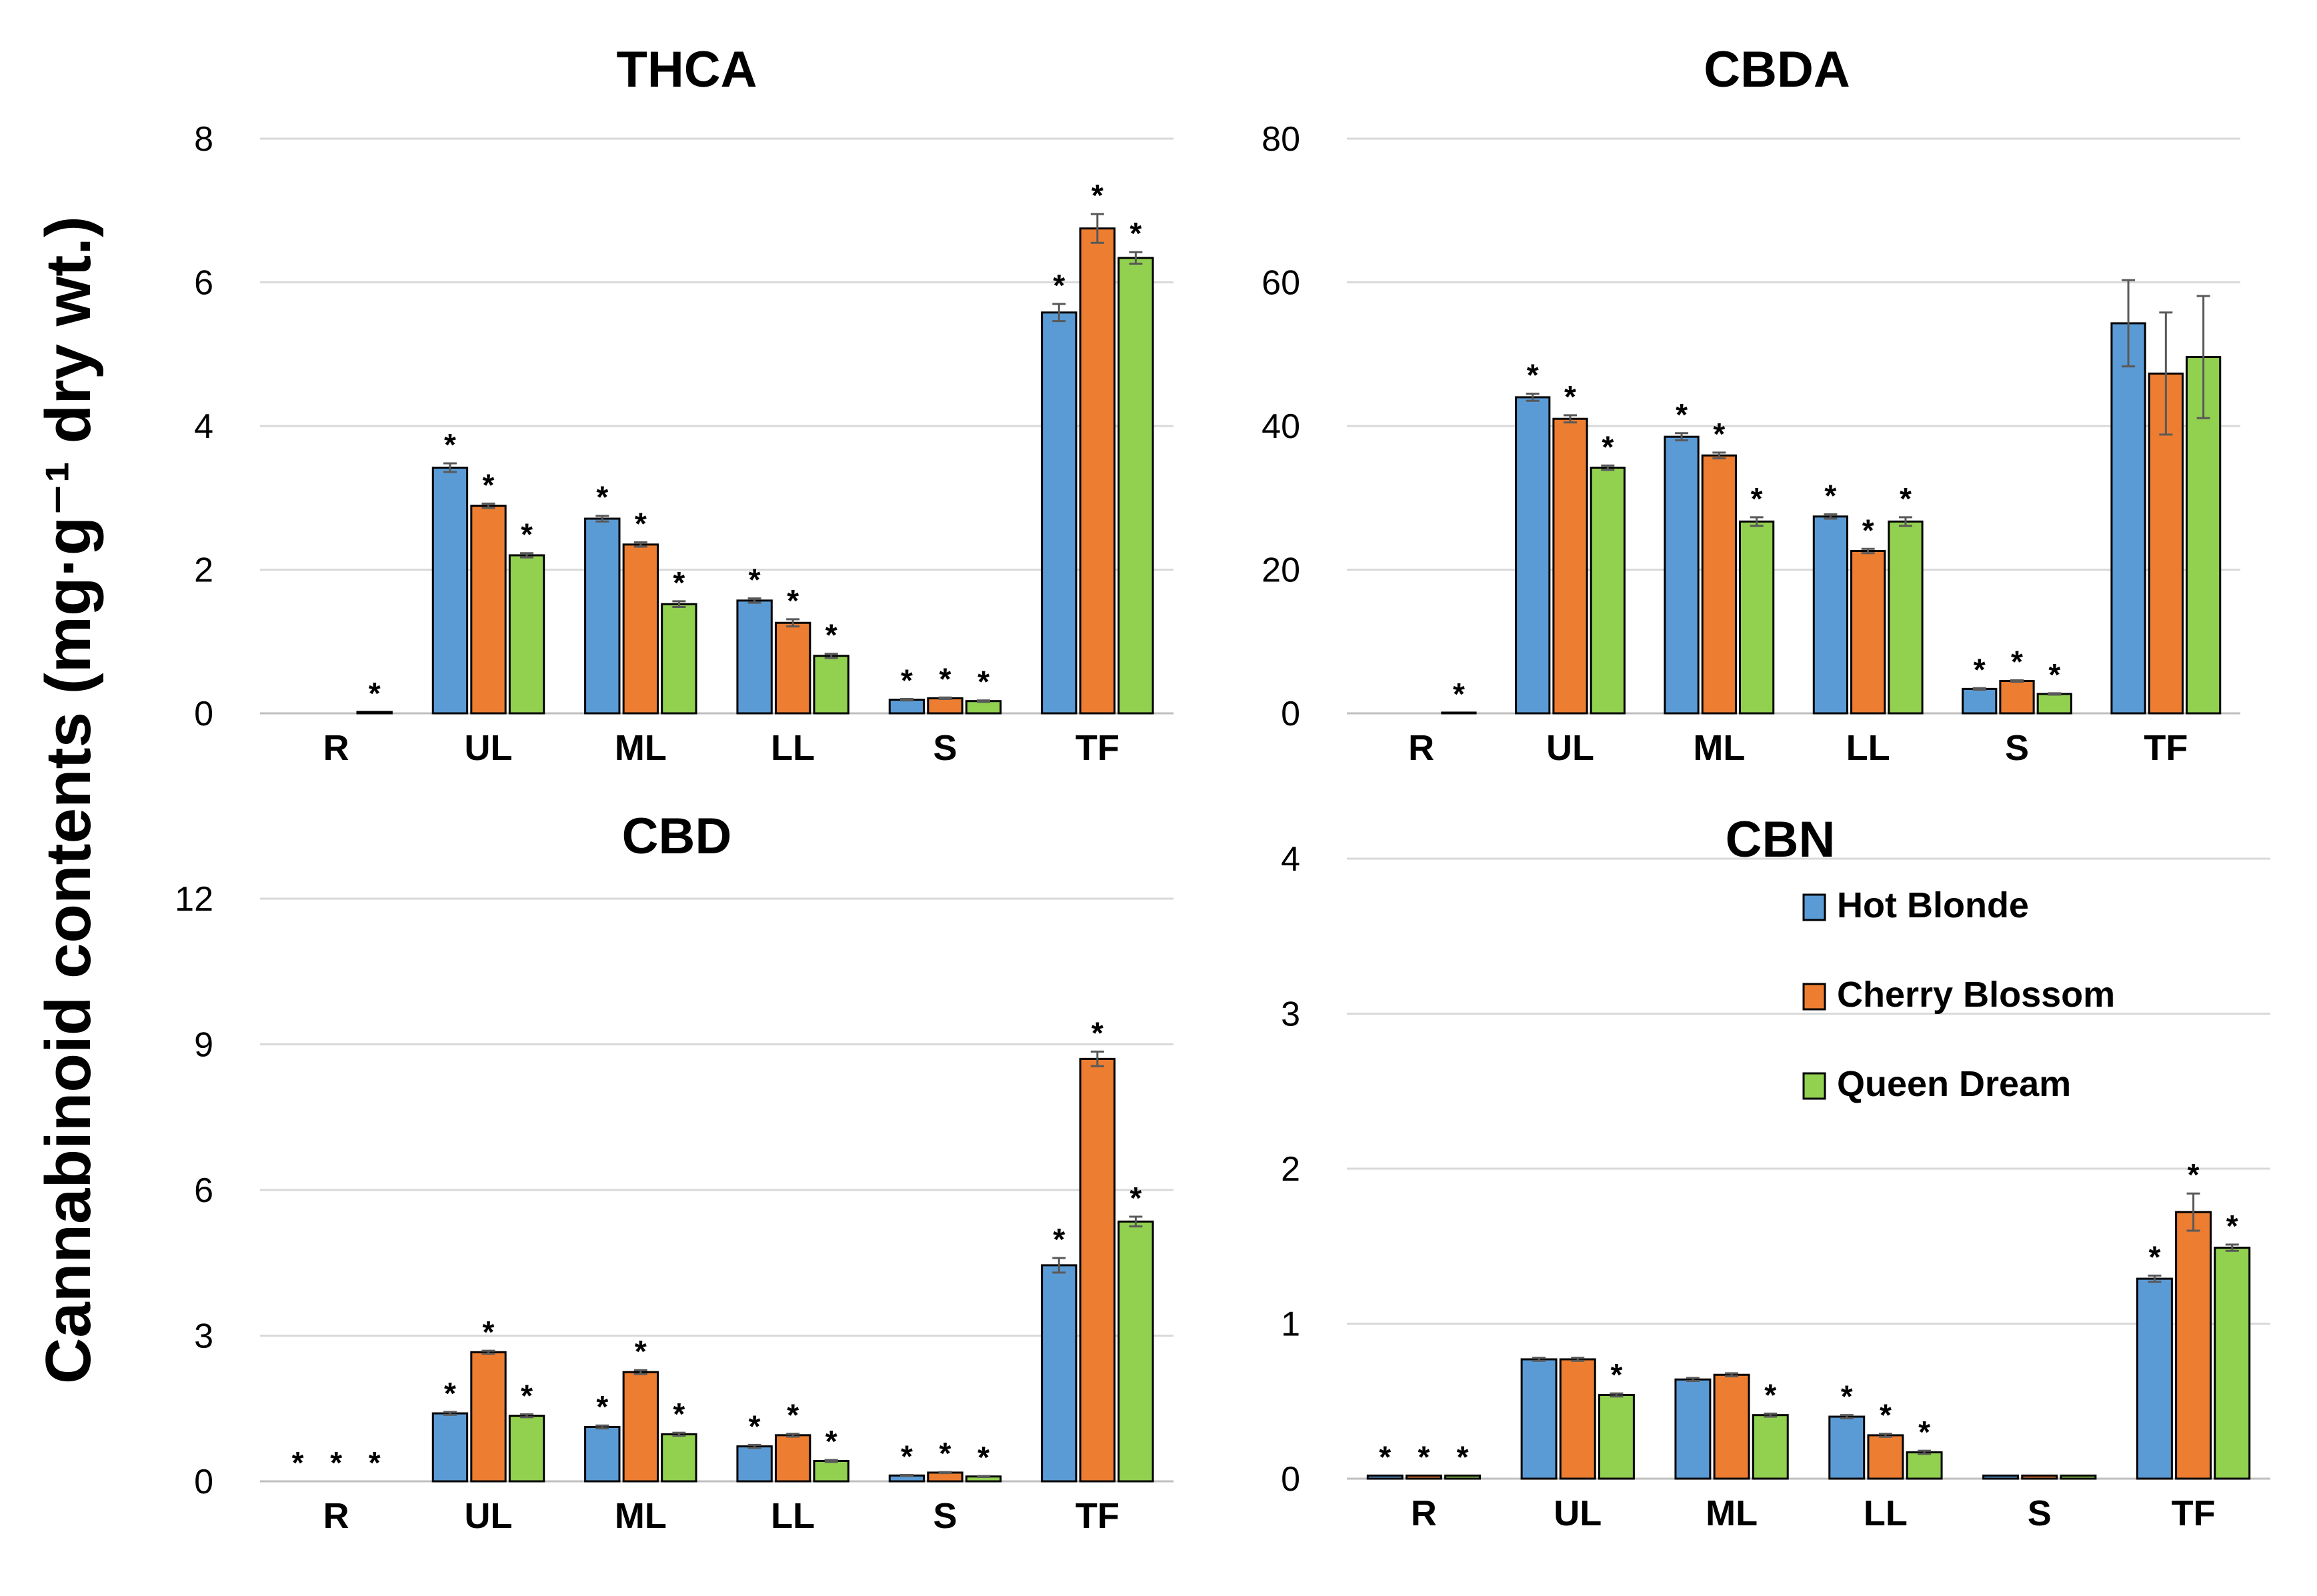  I want to click on cbda-y-tick-label: 0, so click(1290, 714).